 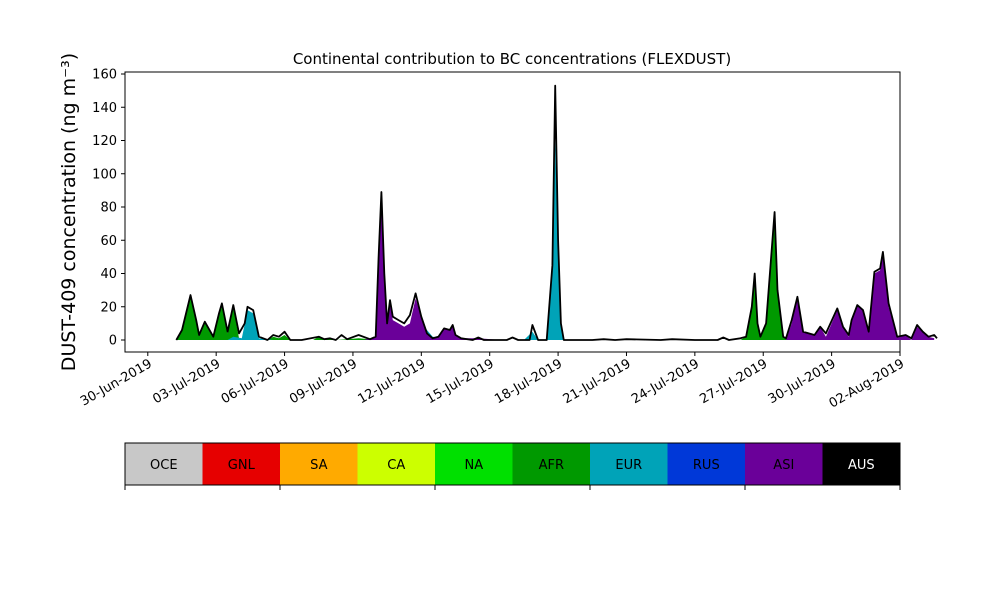 What do you see at coordinates (597, 381) in the screenshot?
I see `x-tick-label: 21-Jul-2019` at bounding box center [597, 381].